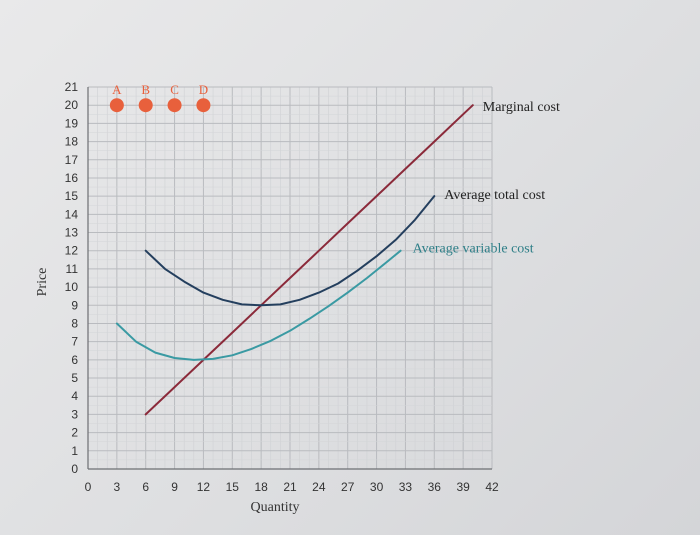  I want to click on x-tick-label: 42, so click(492, 487).